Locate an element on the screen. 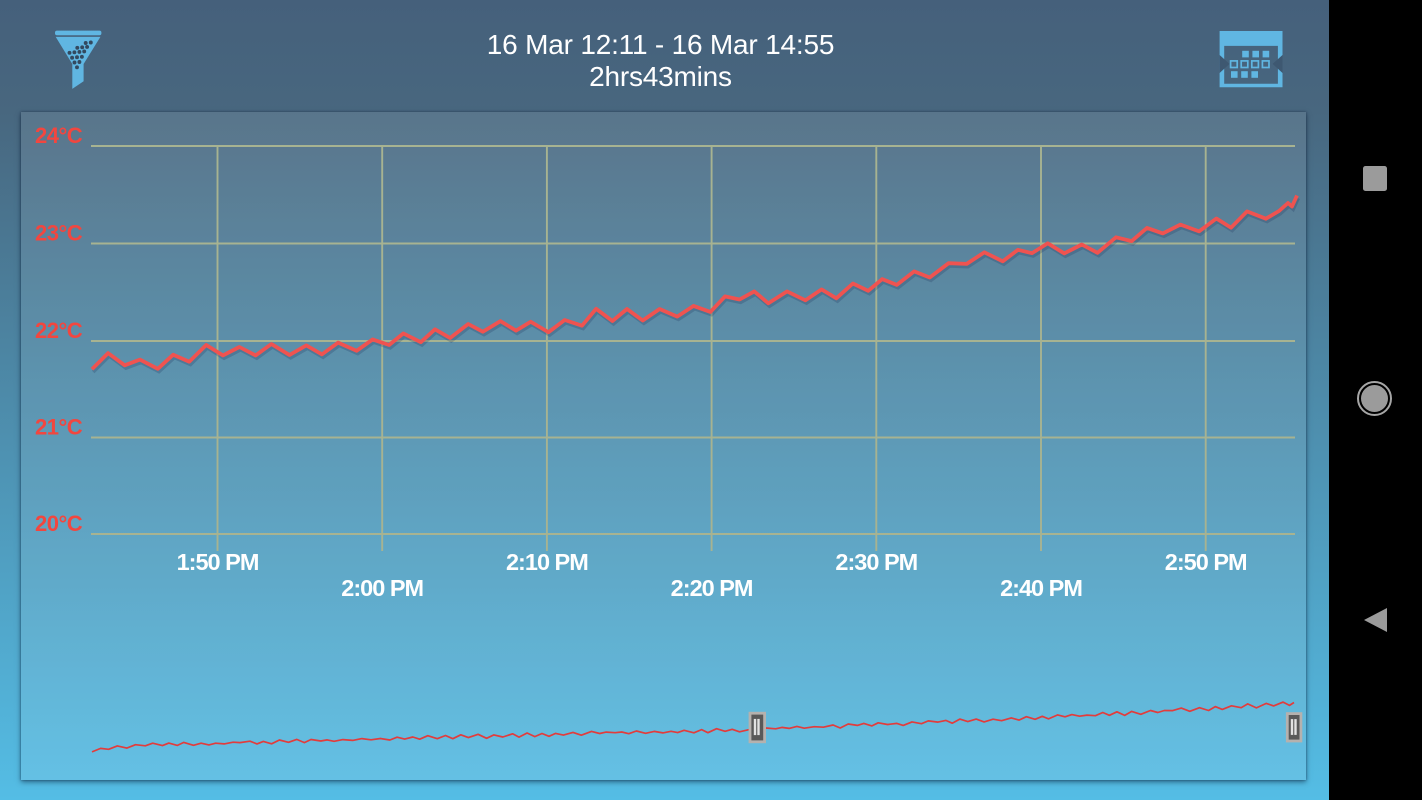 Image resolution: width=1422 pixels, height=800 pixels. svg-text: 21°C is located at coordinates (59, 426).